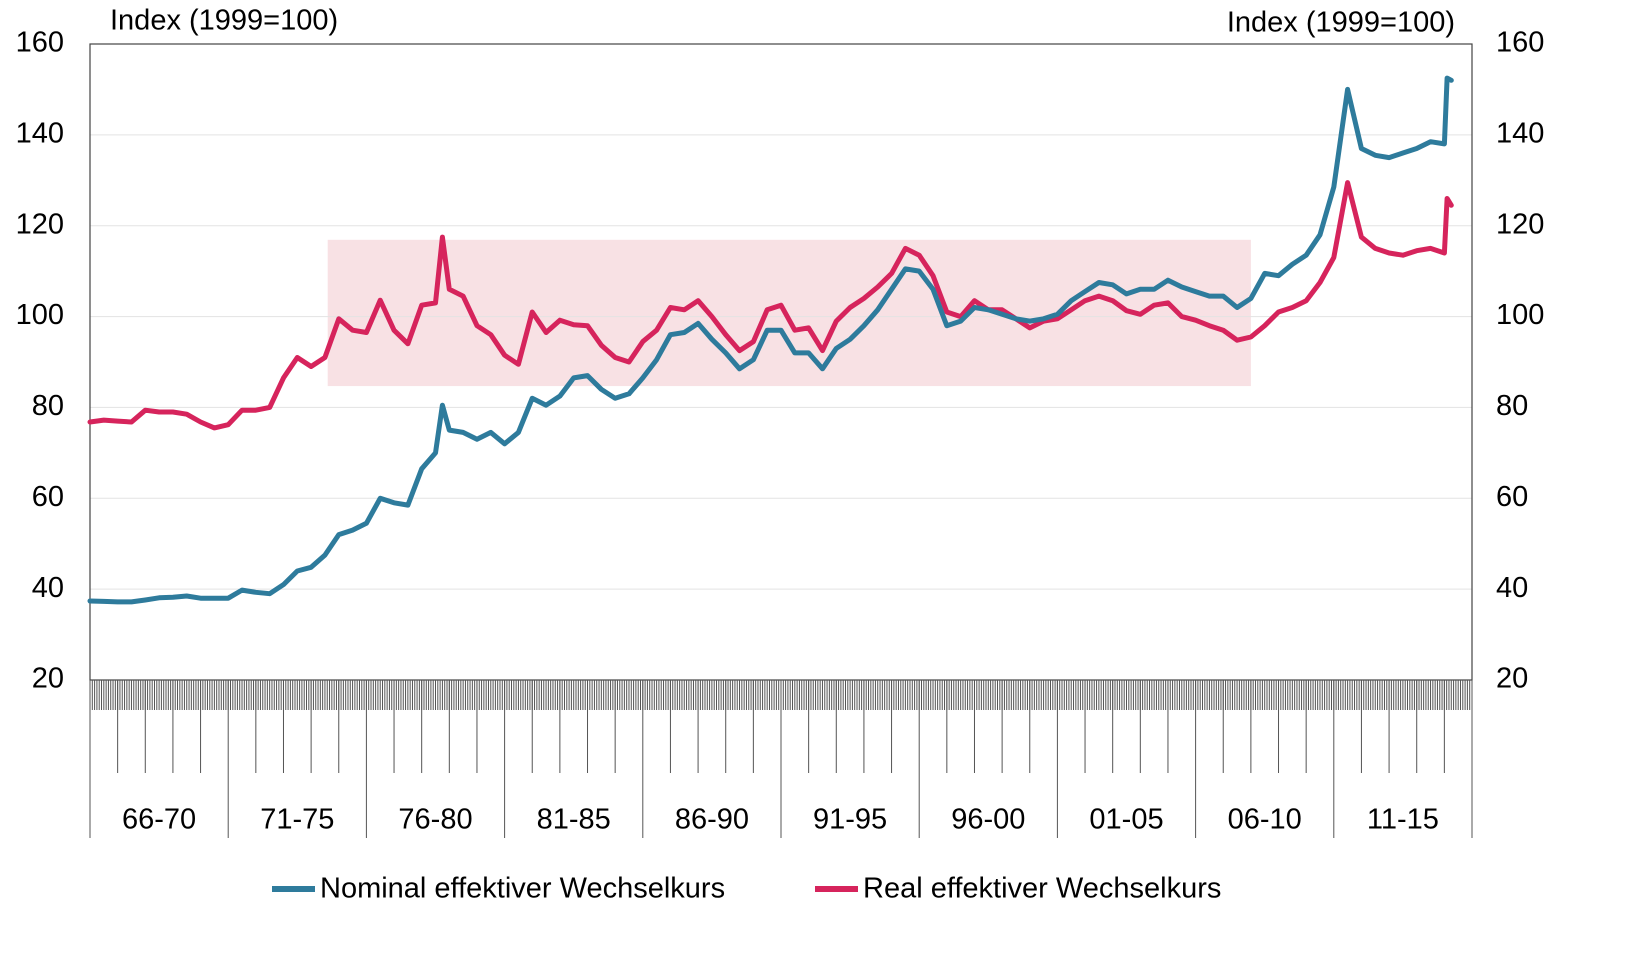 Image resolution: width=1650 pixels, height=953 pixels. What do you see at coordinates (48, 497) in the screenshot?
I see `y-tick-label: 60` at bounding box center [48, 497].